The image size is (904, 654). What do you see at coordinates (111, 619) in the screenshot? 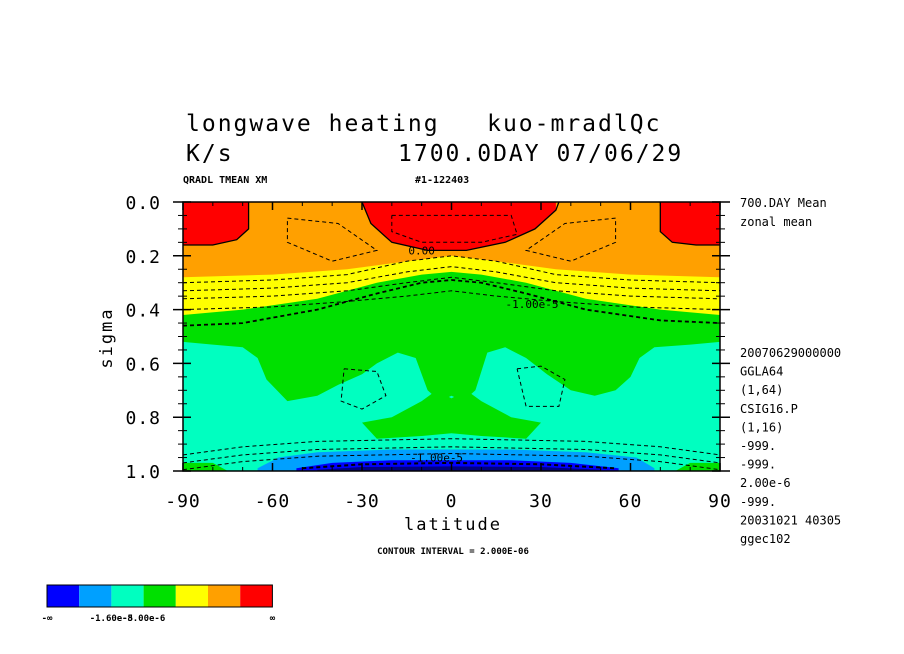
I see `colorbar-label: -1.60e-5` at bounding box center [111, 619].